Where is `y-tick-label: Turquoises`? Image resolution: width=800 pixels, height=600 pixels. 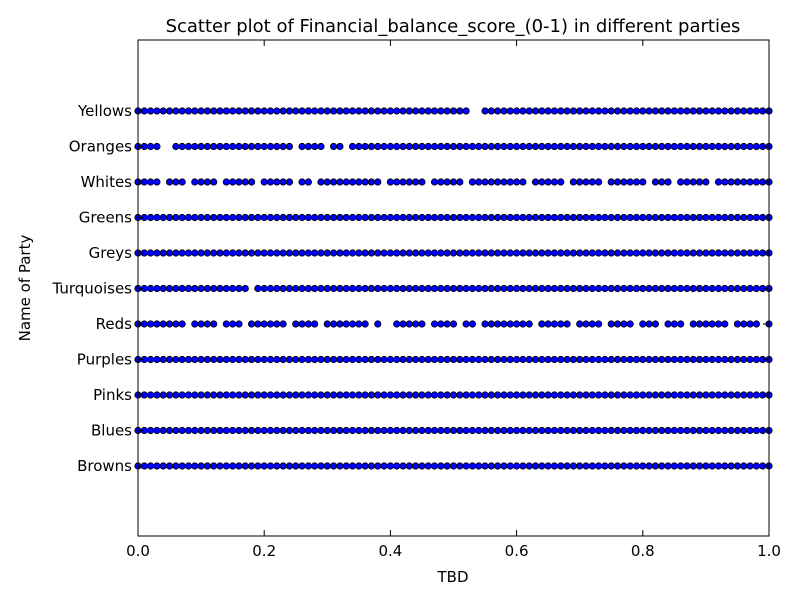
y-tick-label: Turquoises is located at coordinates (91, 289).